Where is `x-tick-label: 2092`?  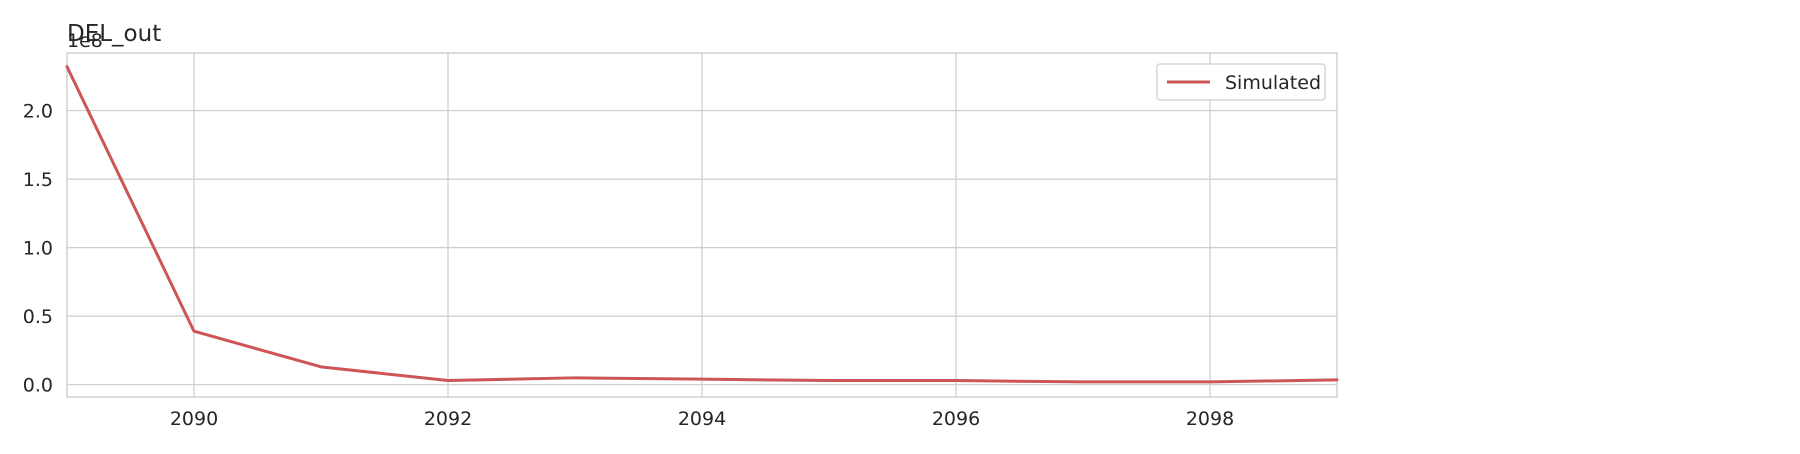
x-tick-label: 2092 is located at coordinates (448, 419).